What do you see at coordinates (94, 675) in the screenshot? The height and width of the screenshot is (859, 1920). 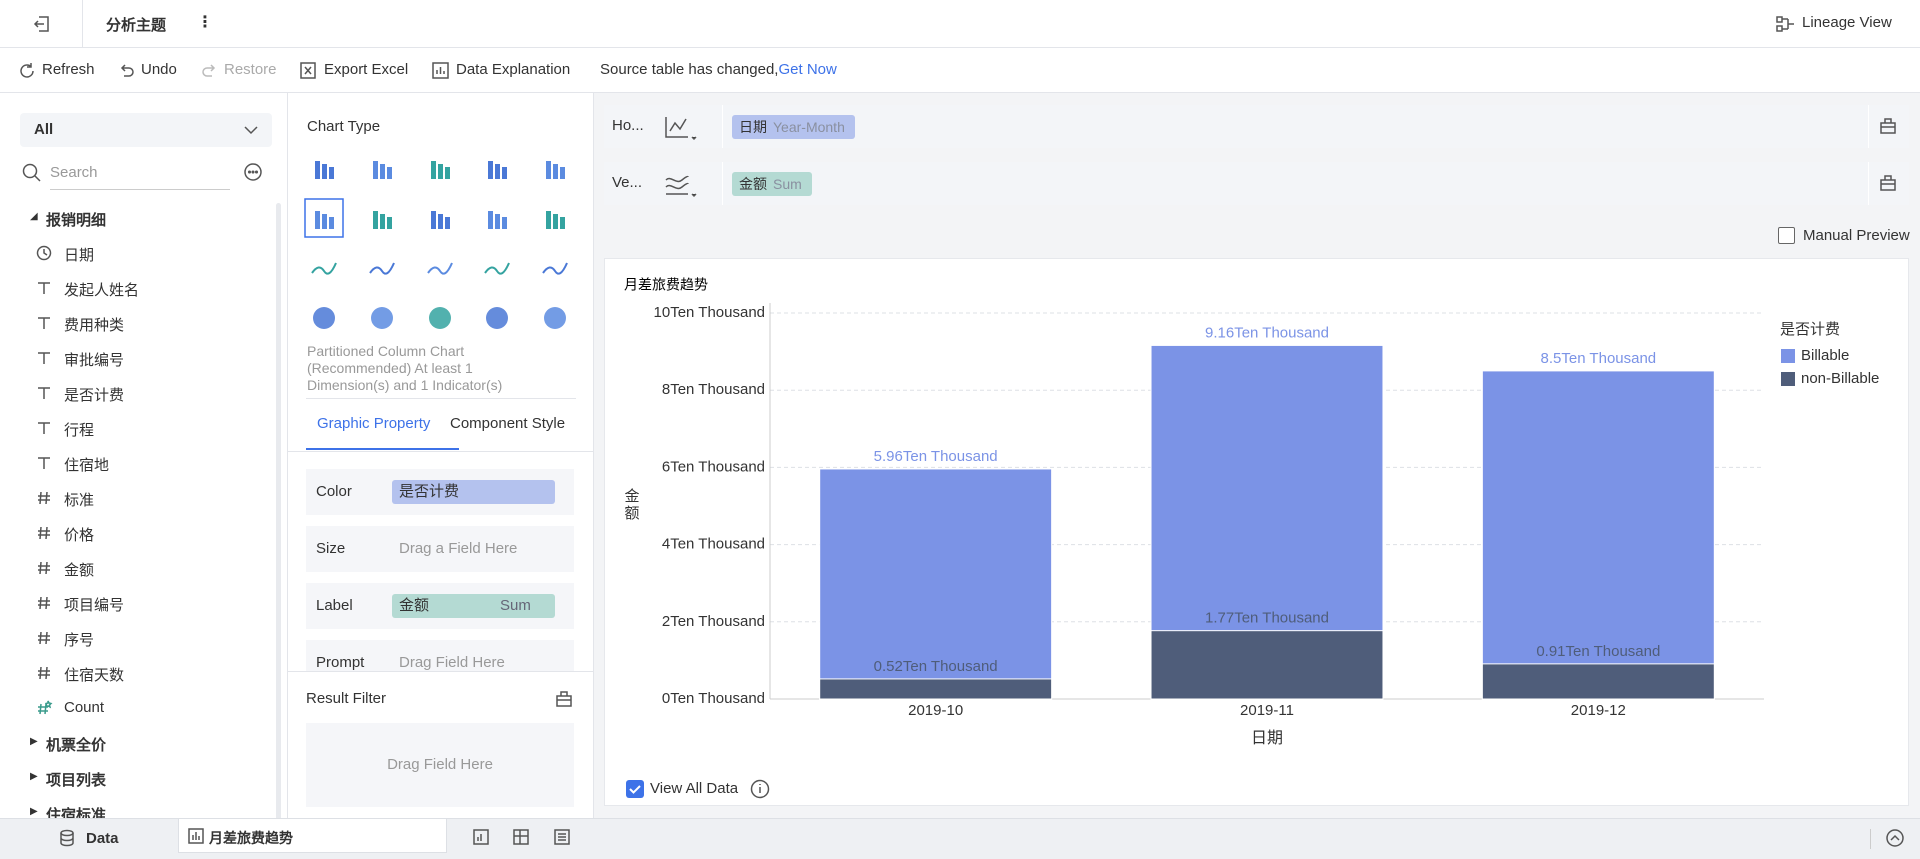 I see `field-name: 住宿天数` at bounding box center [94, 675].